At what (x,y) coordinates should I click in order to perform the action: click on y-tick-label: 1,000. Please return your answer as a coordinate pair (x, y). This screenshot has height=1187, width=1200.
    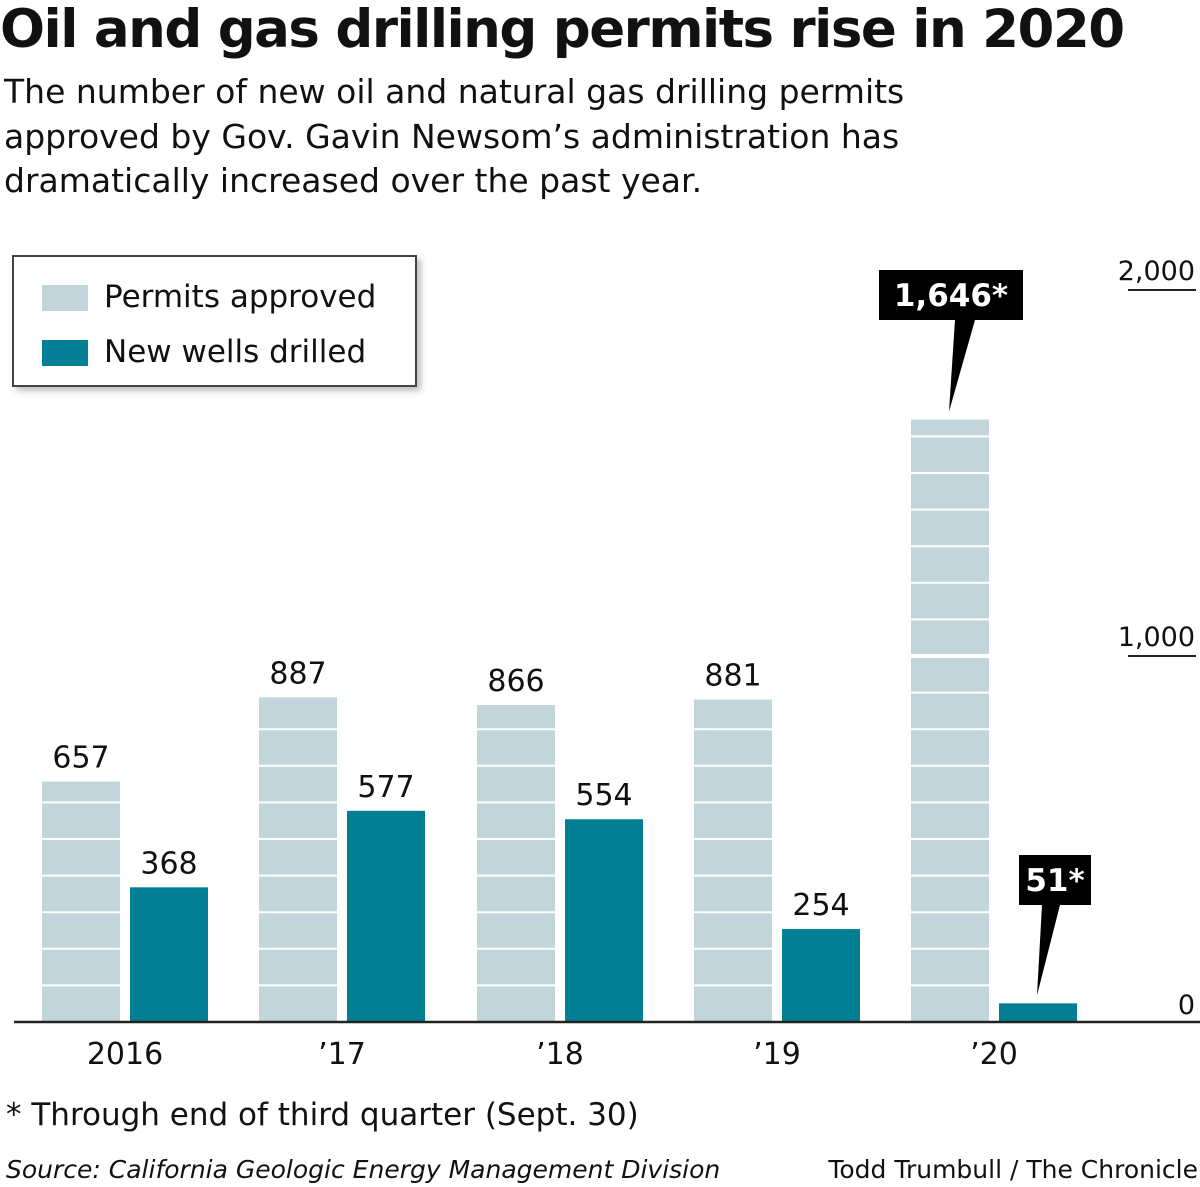
    Looking at the image, I should click on (1156, 637).